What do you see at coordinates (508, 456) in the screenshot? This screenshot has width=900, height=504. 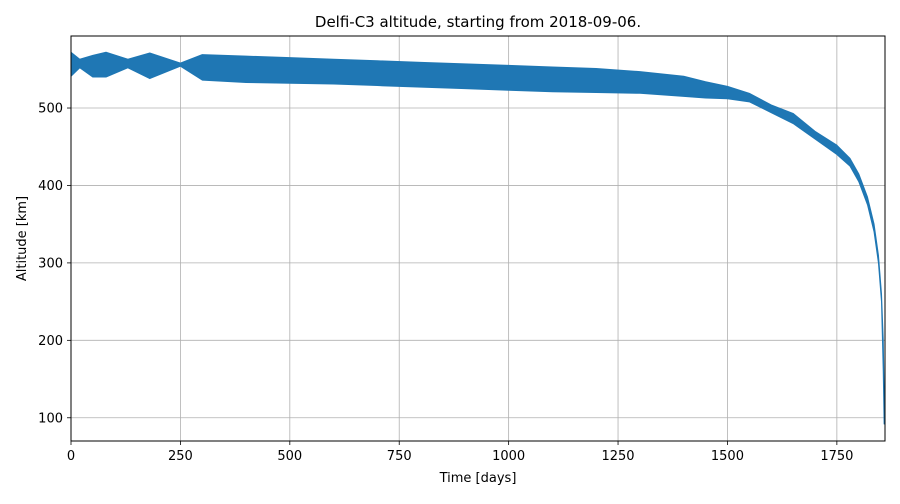 I see `x-tick-label: 1000` at bounding box center [508, 456].